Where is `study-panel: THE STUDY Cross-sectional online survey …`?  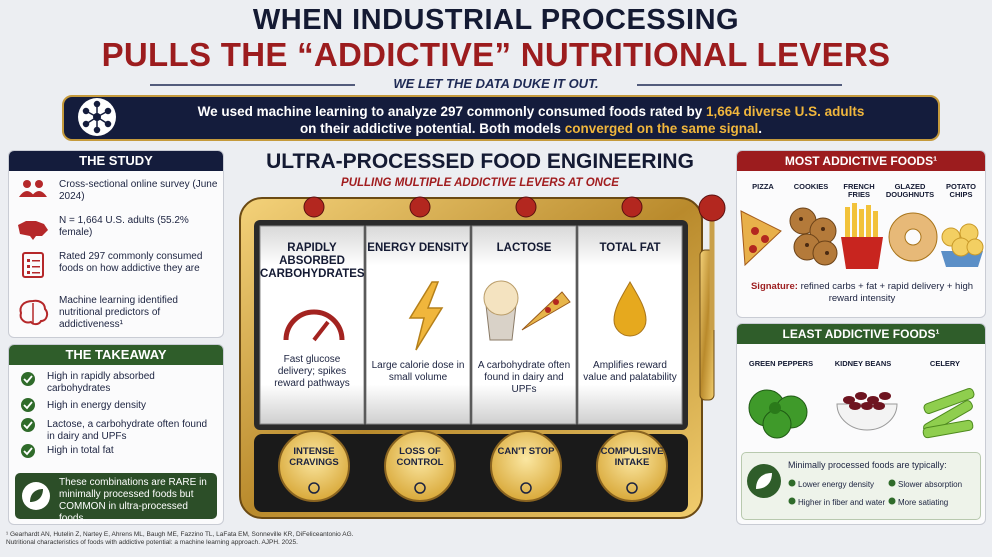 study-panel: THE STUDY Cross-sectional online survey … is located at coordinates (116, 244).